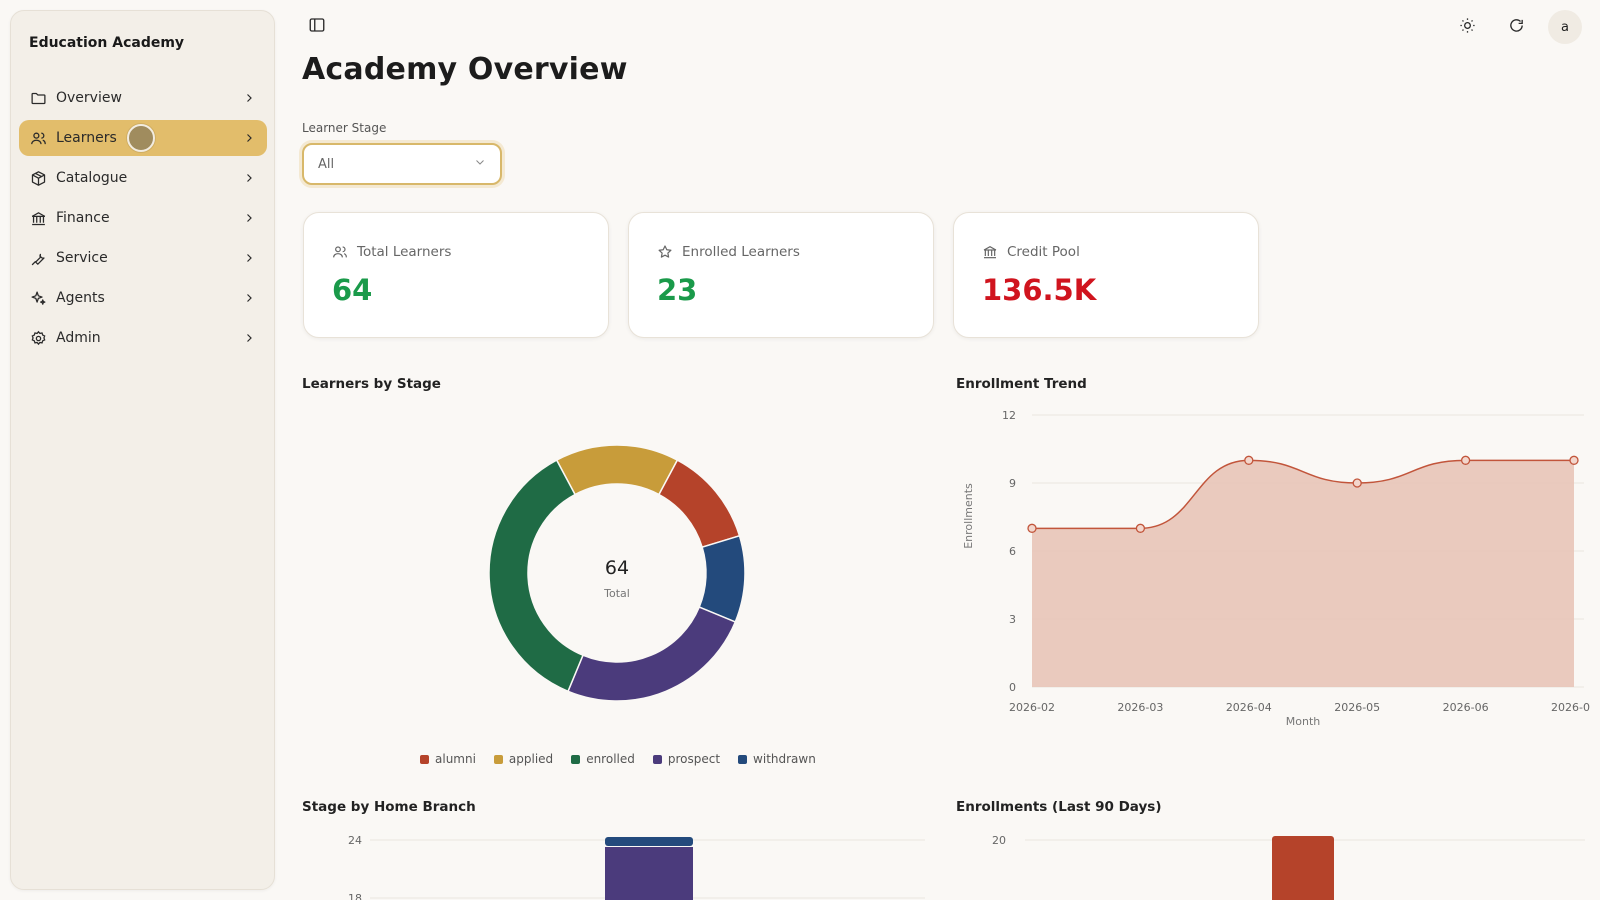  What do you see at coordinates (1249, 707) in the screenshot?
I see `x-tick-label: 2026-04` at bounding box center [1249, 707].